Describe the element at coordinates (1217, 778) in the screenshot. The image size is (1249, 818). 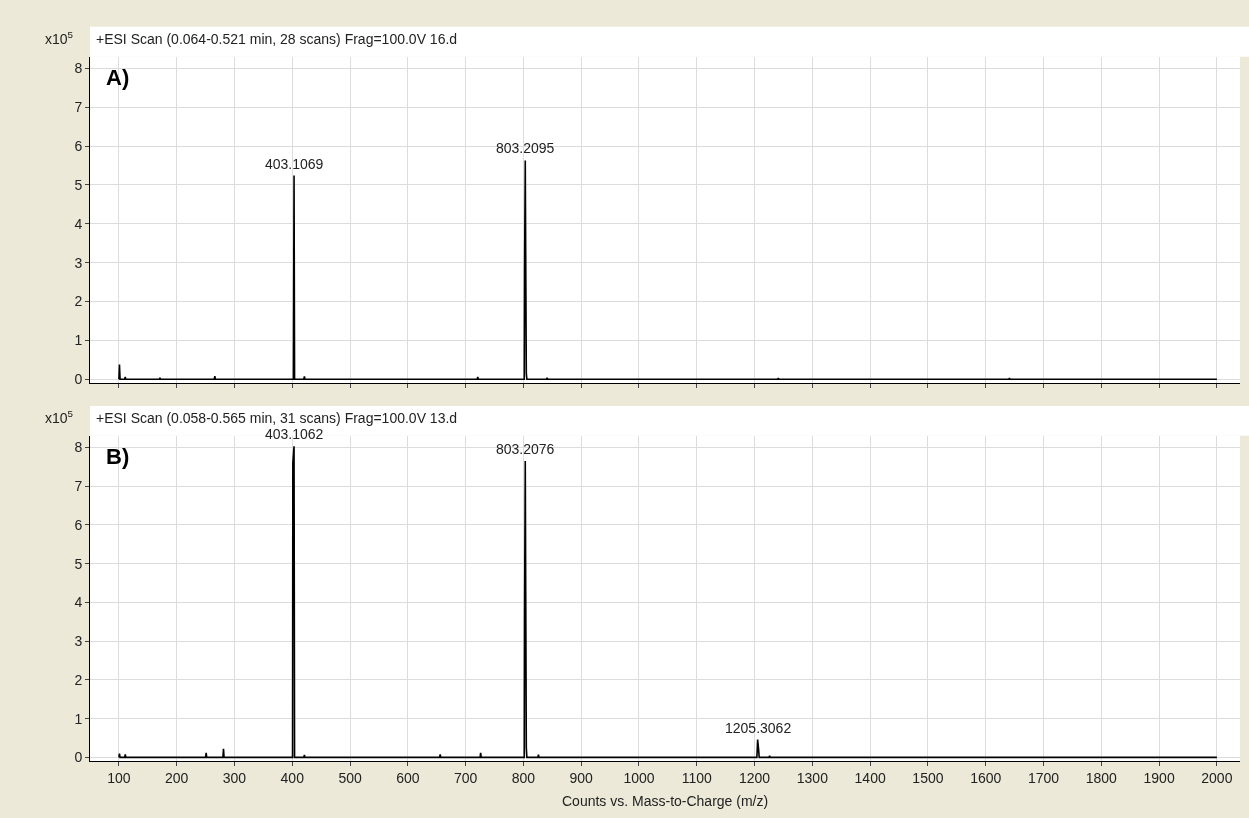
I see `x-tick-label: 2000` at that location.